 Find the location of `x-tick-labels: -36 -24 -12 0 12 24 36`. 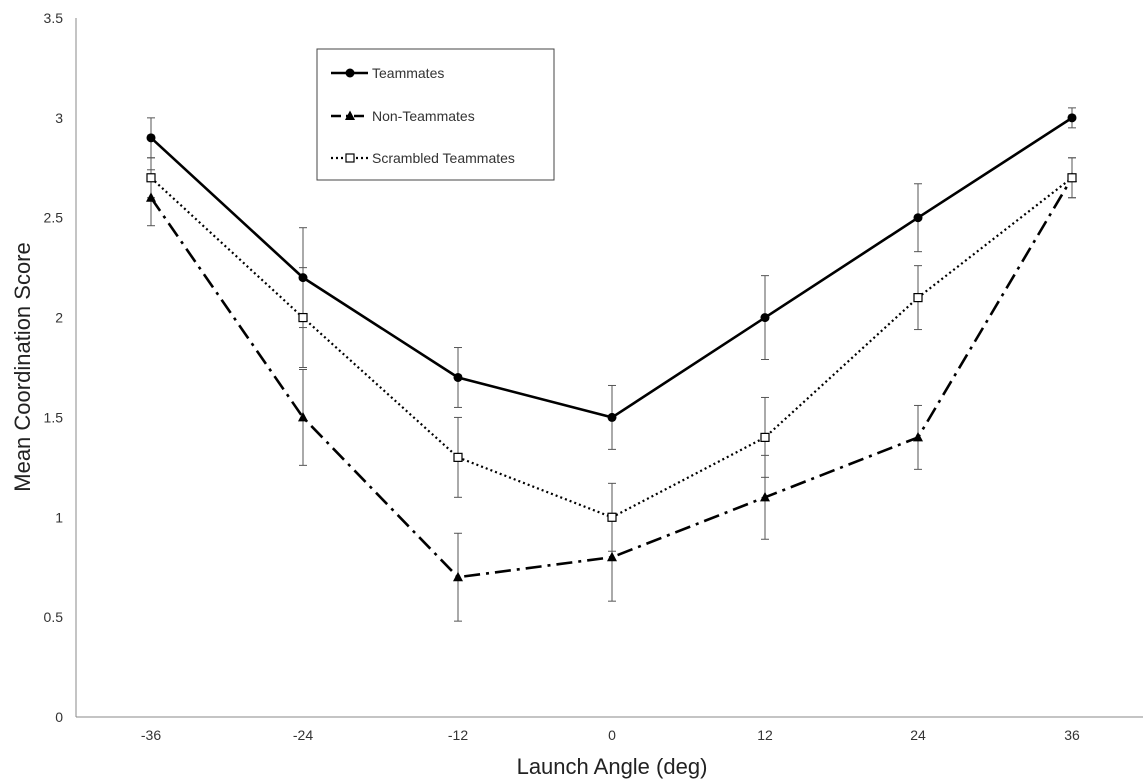

x-tick-labels: -36 -24 -12 0 12 24 36 is located at coordinates (610, 735).